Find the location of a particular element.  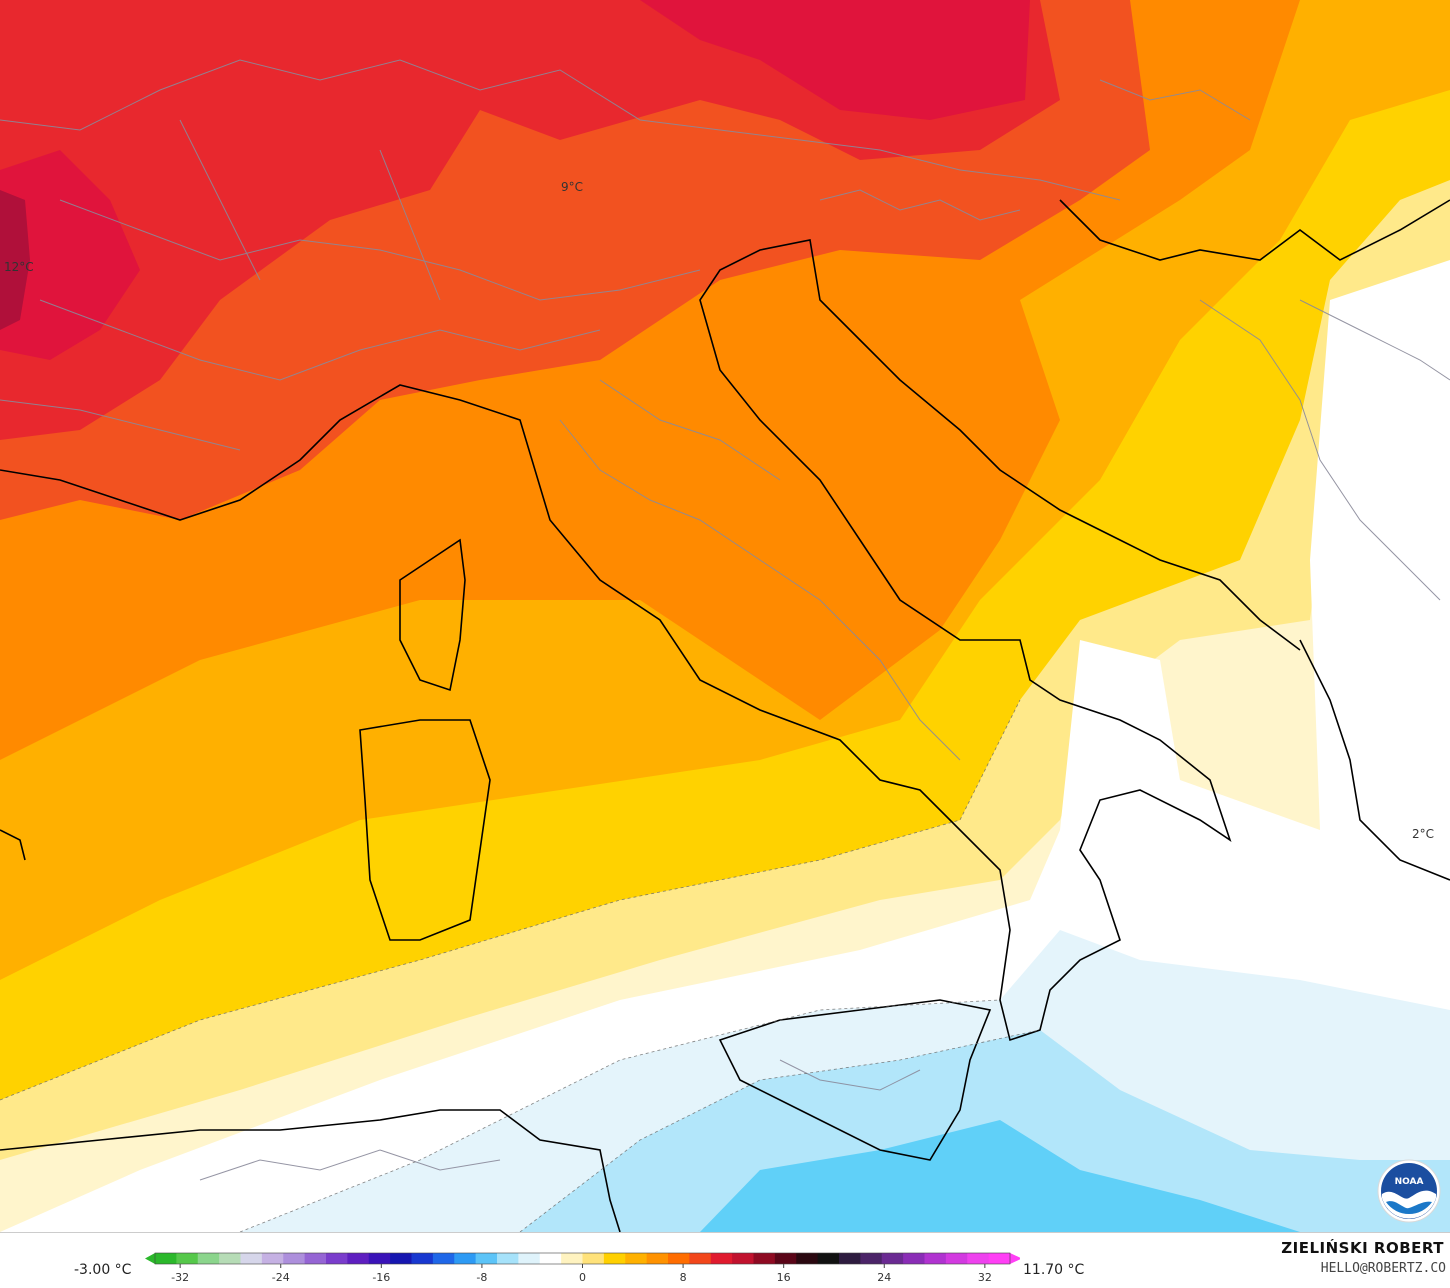

field-dark-core is located at coordinates (15, 260).